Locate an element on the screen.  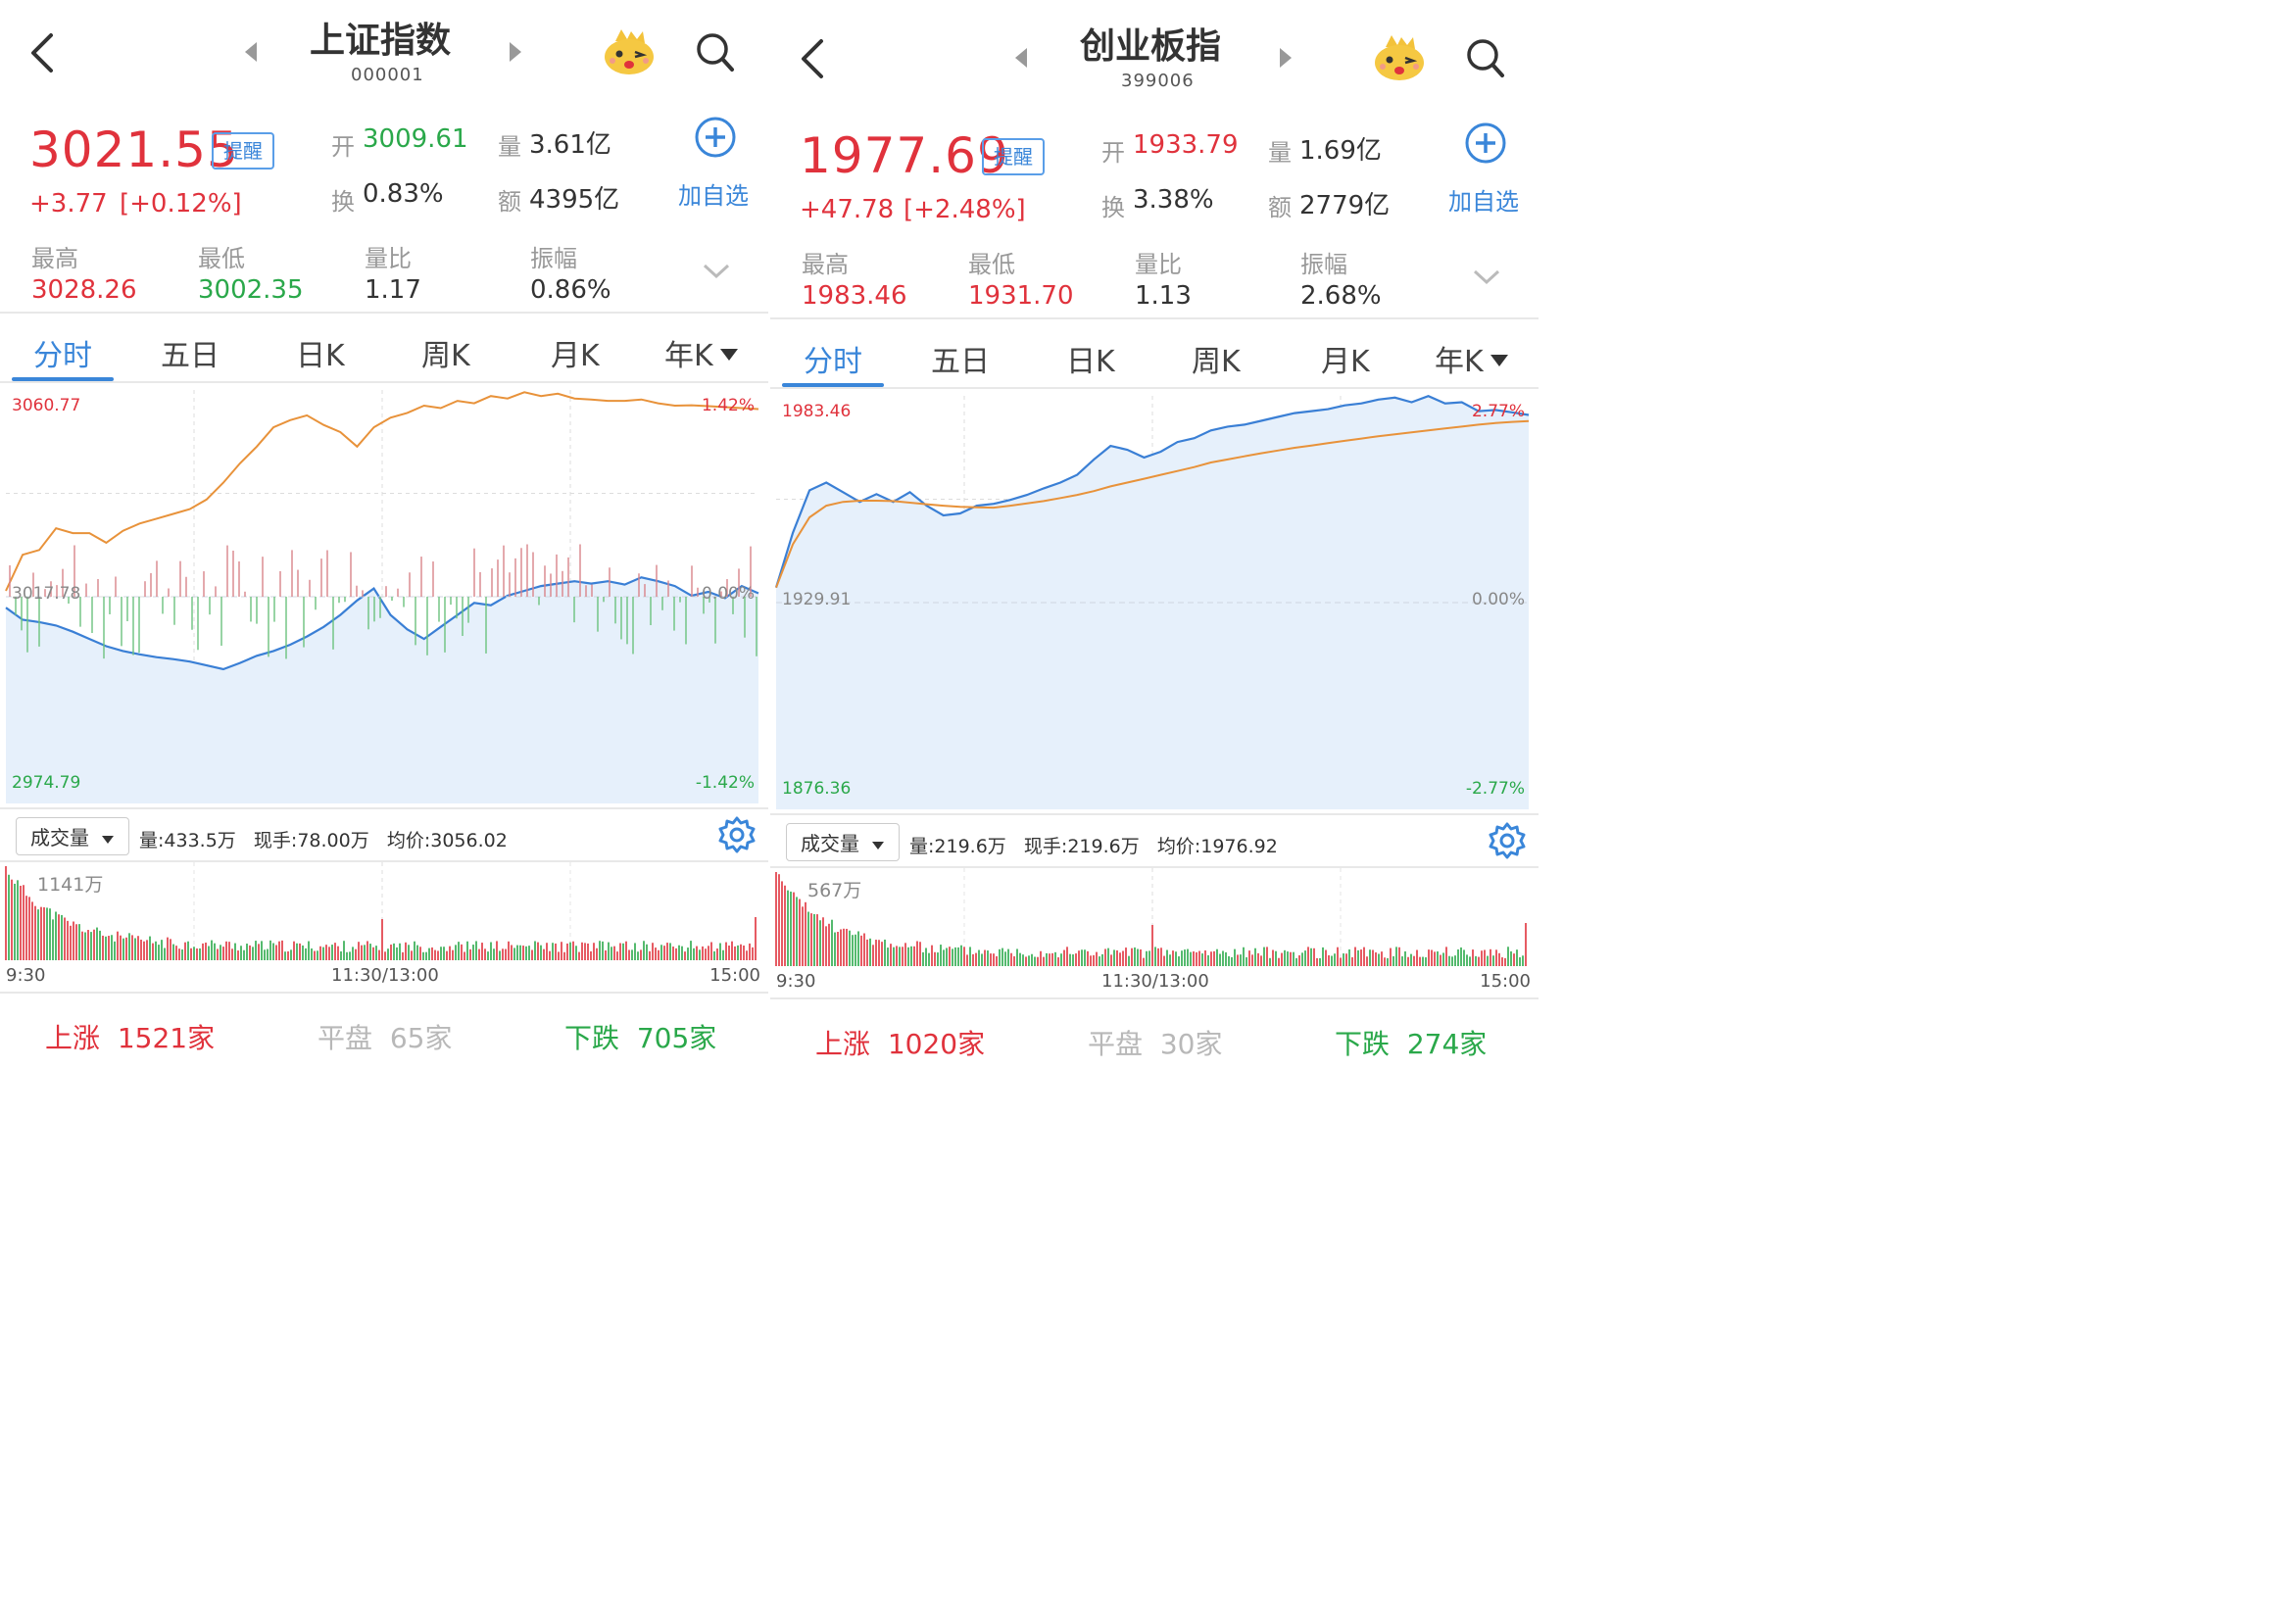
volume-info: 量:433.5万 现手:78.00万 均价:3056.02 is located at coordinates (323, 839).